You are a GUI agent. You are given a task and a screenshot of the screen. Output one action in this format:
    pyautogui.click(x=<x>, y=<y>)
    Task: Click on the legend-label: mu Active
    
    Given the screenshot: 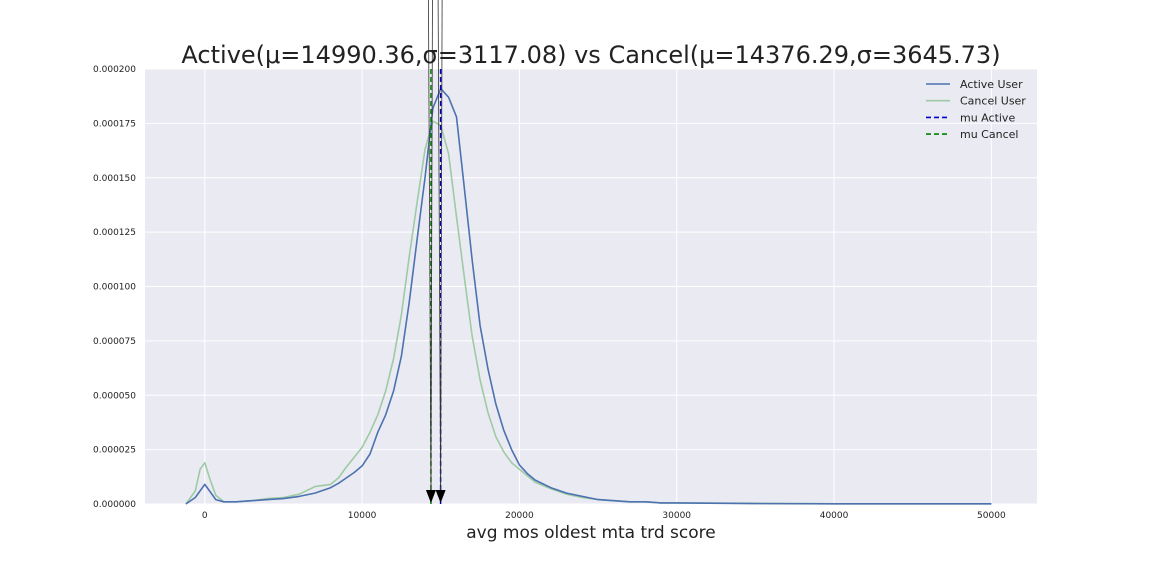 What is the action you would take?
    pyautogui.click(x=987, y=117)
    